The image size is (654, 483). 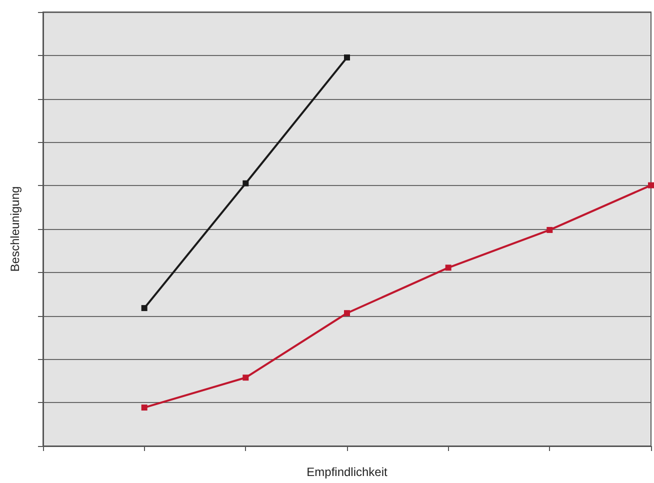 I want to click on x-axis-title: Empfindlichkeit, so click(x=347, y=472).